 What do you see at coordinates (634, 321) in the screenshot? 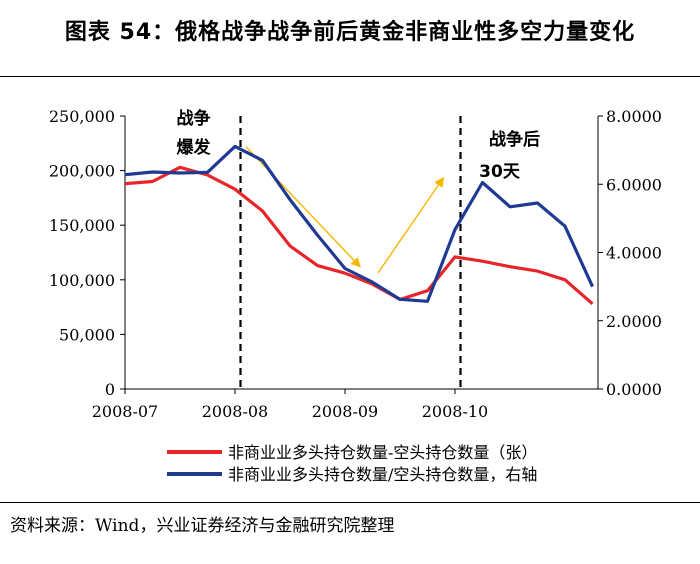
I see `y-right-tick-label: 2.0000` at bounding box center [634, 321].